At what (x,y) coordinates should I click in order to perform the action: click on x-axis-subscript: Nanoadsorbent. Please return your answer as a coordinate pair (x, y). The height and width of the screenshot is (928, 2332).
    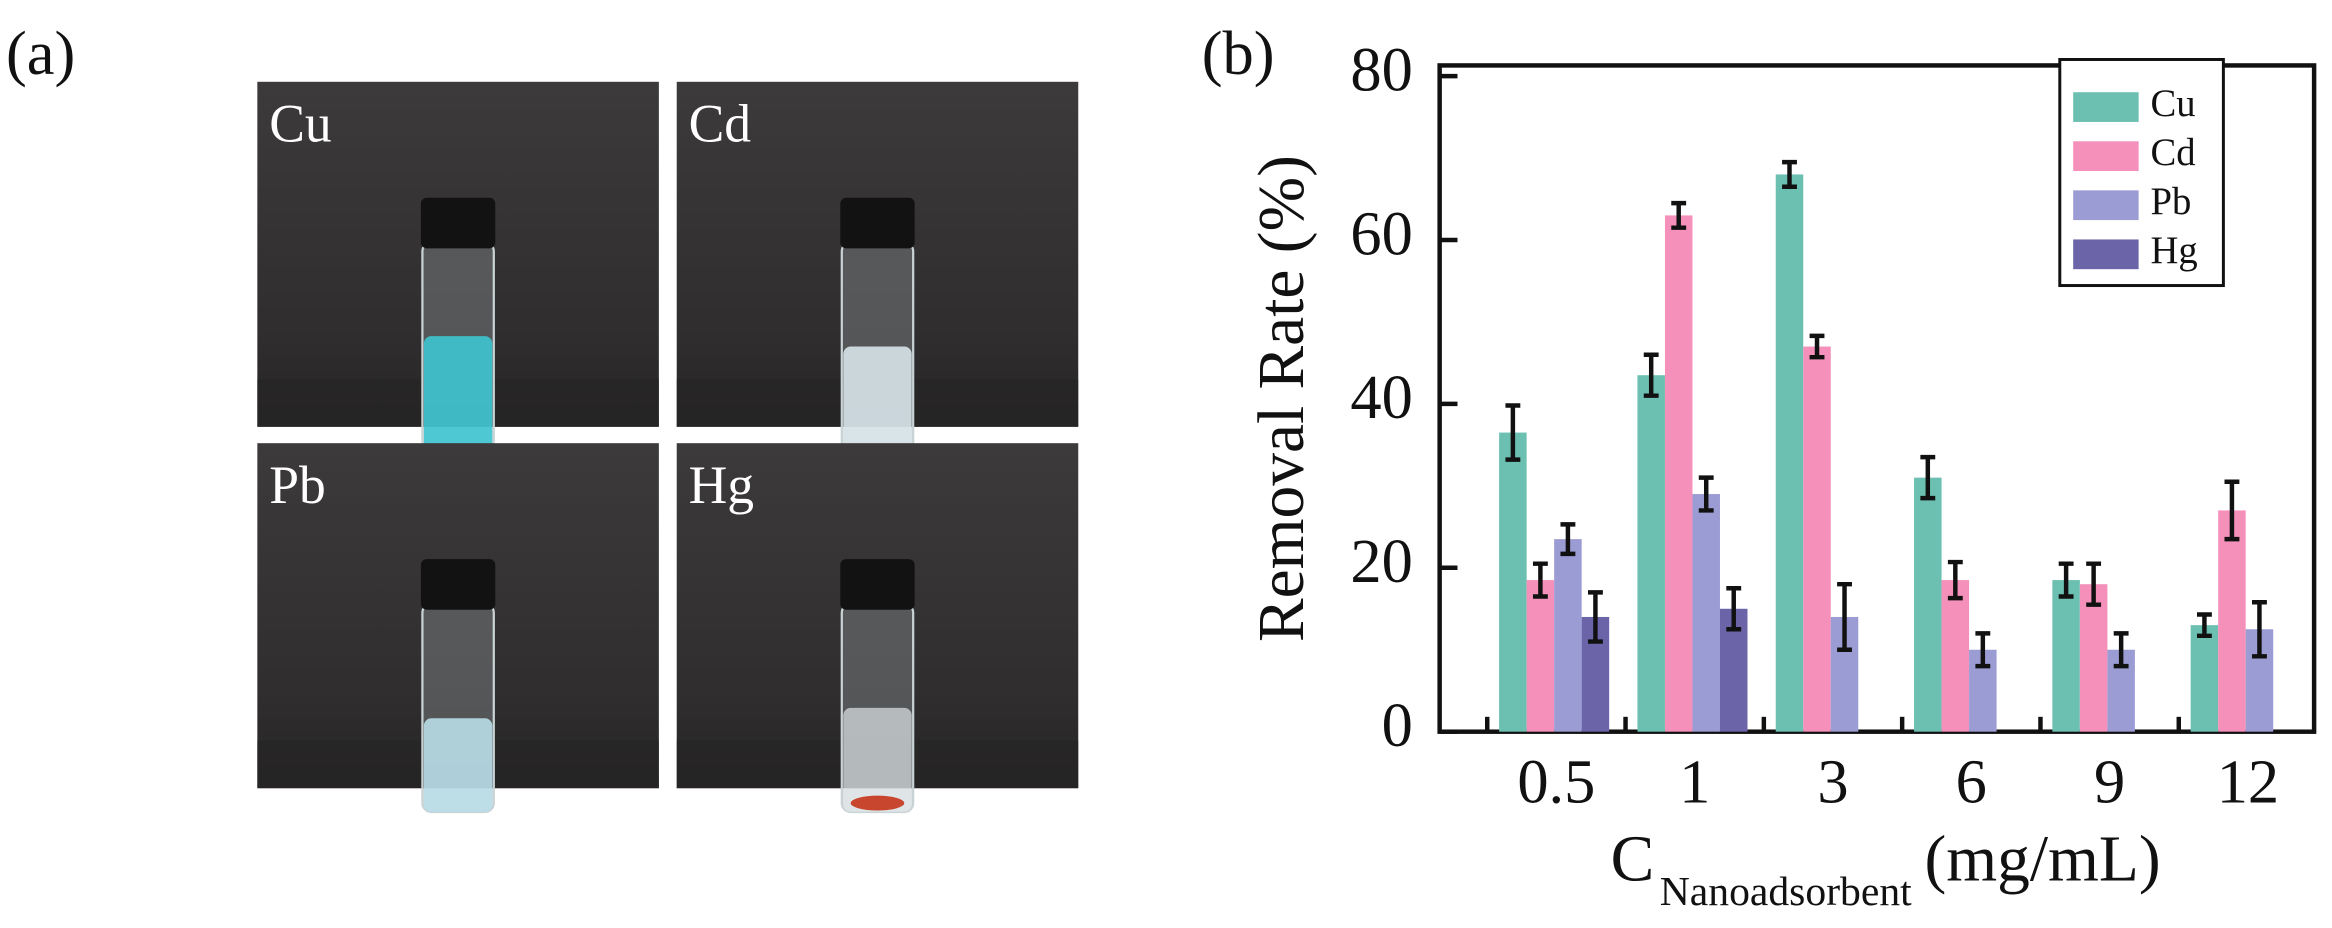
    Looking at the image, I should click on (1786, 892).